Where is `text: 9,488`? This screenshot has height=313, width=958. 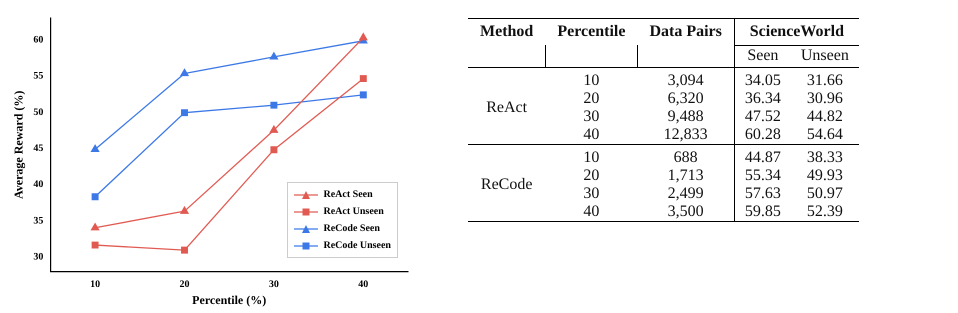
text: 9,488 is located at coordinates (686, 116).